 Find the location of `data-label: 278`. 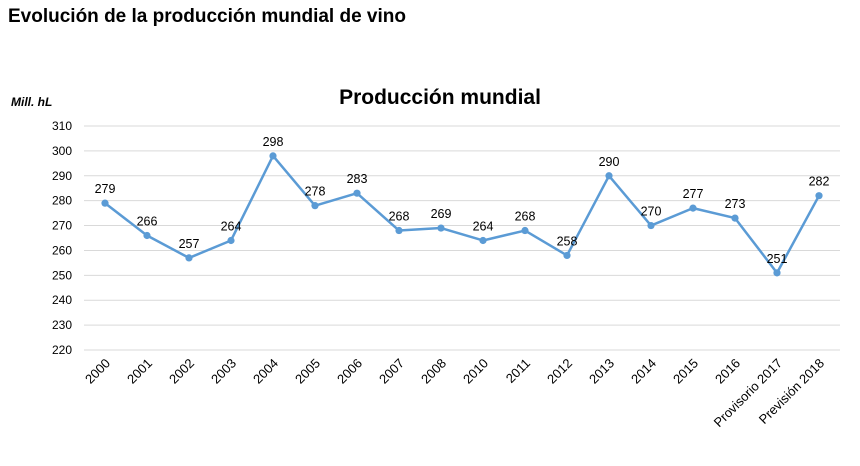

data-label: 278 is located at coordinates (315, 192).